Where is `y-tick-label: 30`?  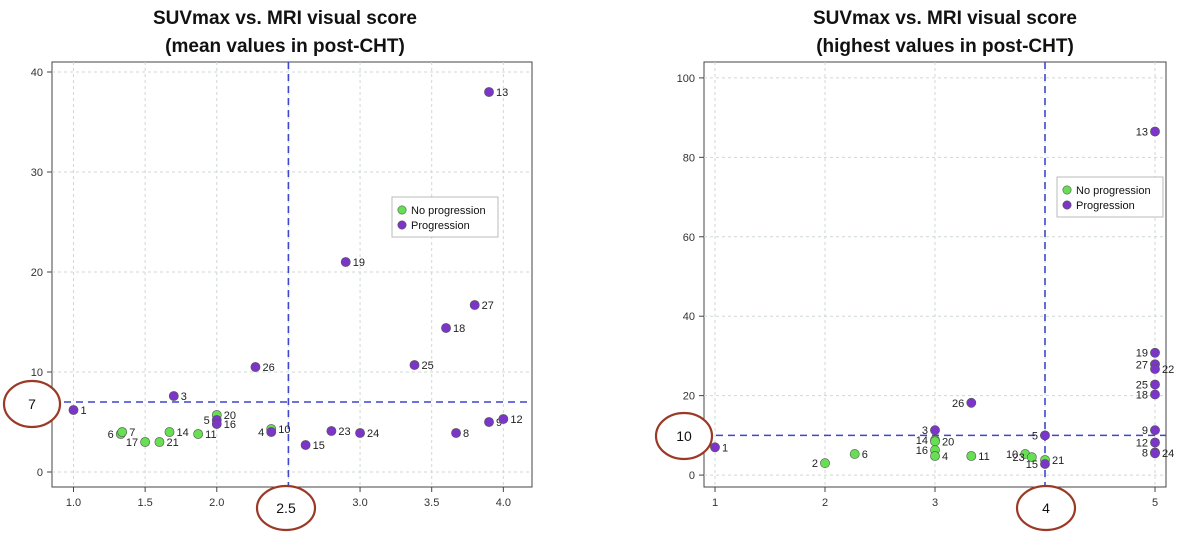
y-tick-label: 30 is located at coordinates (37, 173).